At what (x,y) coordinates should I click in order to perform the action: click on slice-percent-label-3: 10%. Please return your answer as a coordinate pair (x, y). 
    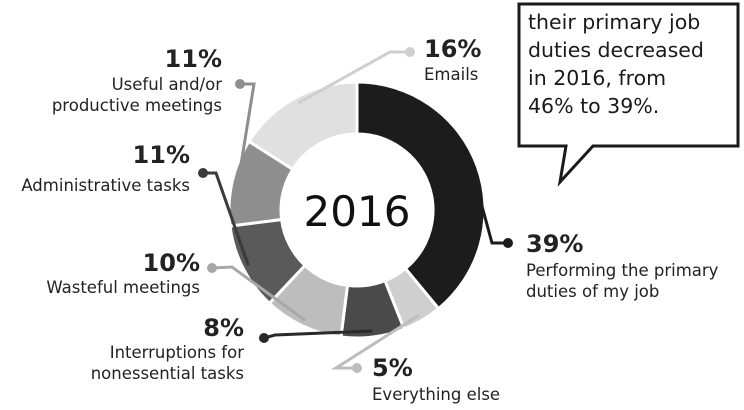
    Looking at the image, I should click on (171, 263).